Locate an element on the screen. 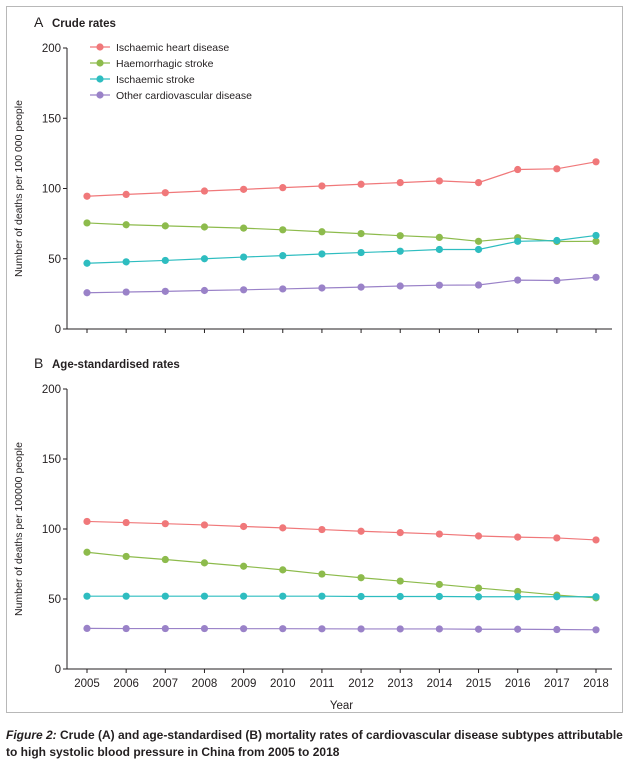 The image size is (631, 773). x-tick-label: 2013 is located at coordinates (400, 684).